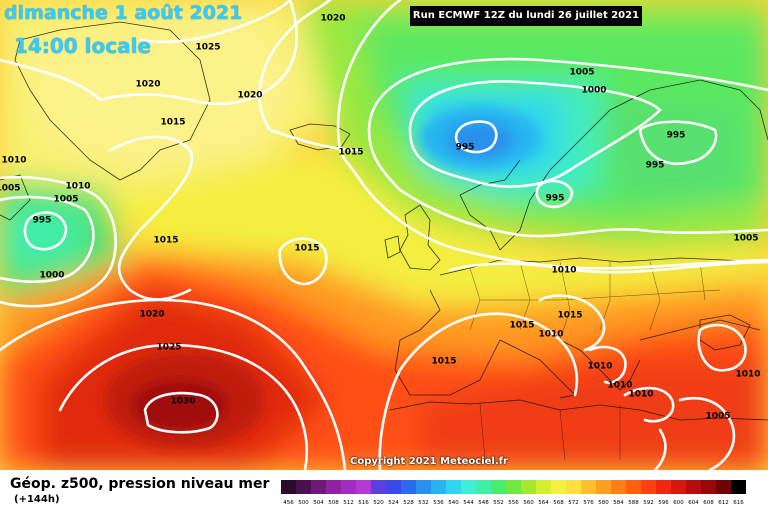  Describe the element at coordinates (123, 13) in the screenshot. I see `forecast-date: dimanche 1 août 2021` at that location.